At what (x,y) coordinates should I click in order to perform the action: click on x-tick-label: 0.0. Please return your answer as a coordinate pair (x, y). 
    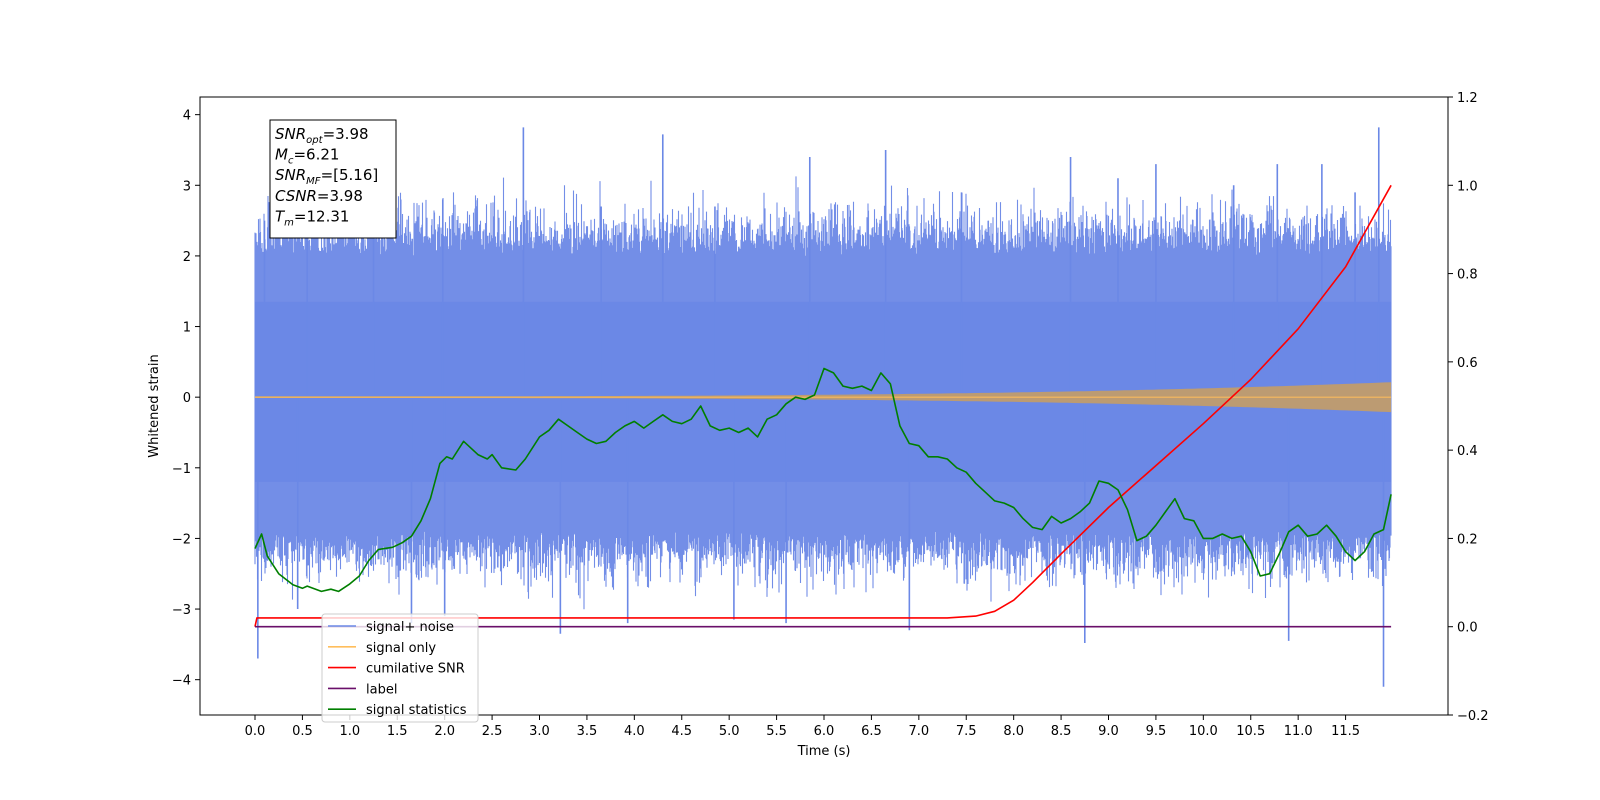
    Looking at the image, I should click on (255, 731).